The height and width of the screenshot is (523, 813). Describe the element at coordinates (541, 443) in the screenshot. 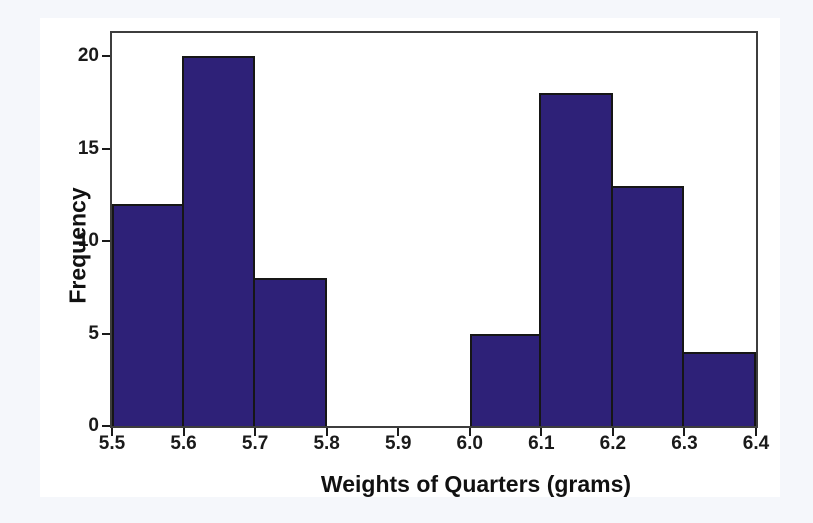

I see `x-tick-label: 6.1` at that location.